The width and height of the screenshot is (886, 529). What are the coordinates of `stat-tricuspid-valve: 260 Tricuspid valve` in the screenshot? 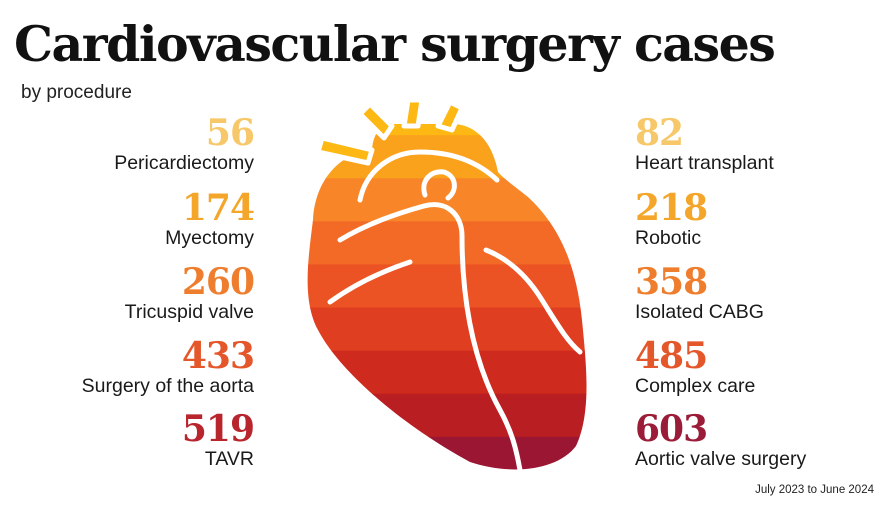 It's located at (134, 292).